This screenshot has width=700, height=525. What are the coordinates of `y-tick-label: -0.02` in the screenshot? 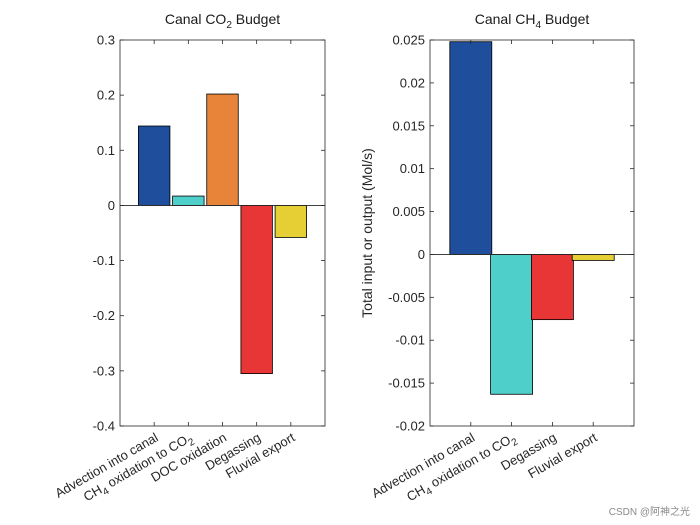 It's located at (410, 426).